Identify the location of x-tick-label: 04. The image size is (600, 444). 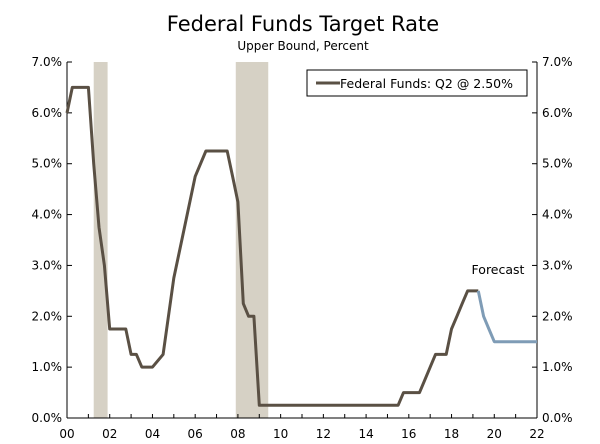
(152, 434).